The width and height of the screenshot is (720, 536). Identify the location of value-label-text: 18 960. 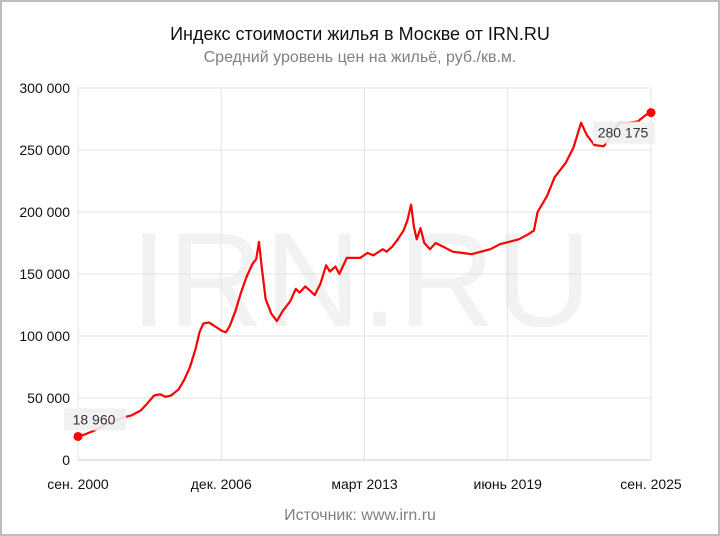
(94, 419).